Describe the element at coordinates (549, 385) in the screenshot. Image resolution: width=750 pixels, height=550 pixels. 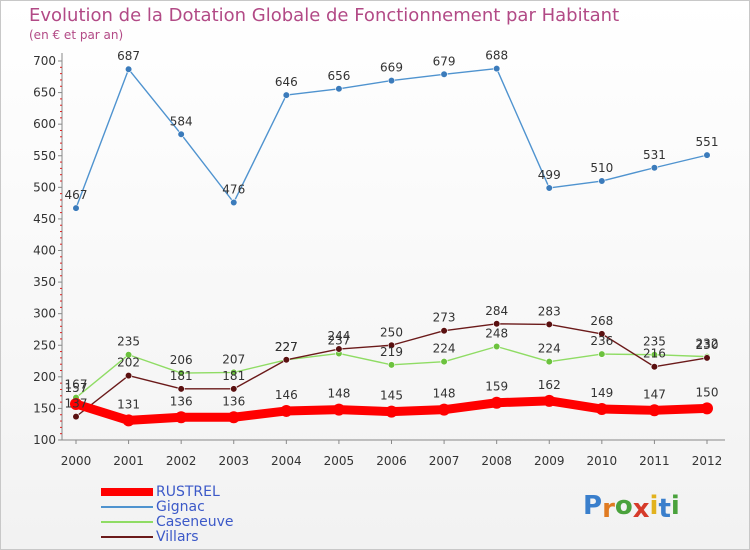
I see `data-label-rustrel: 162` at that location.